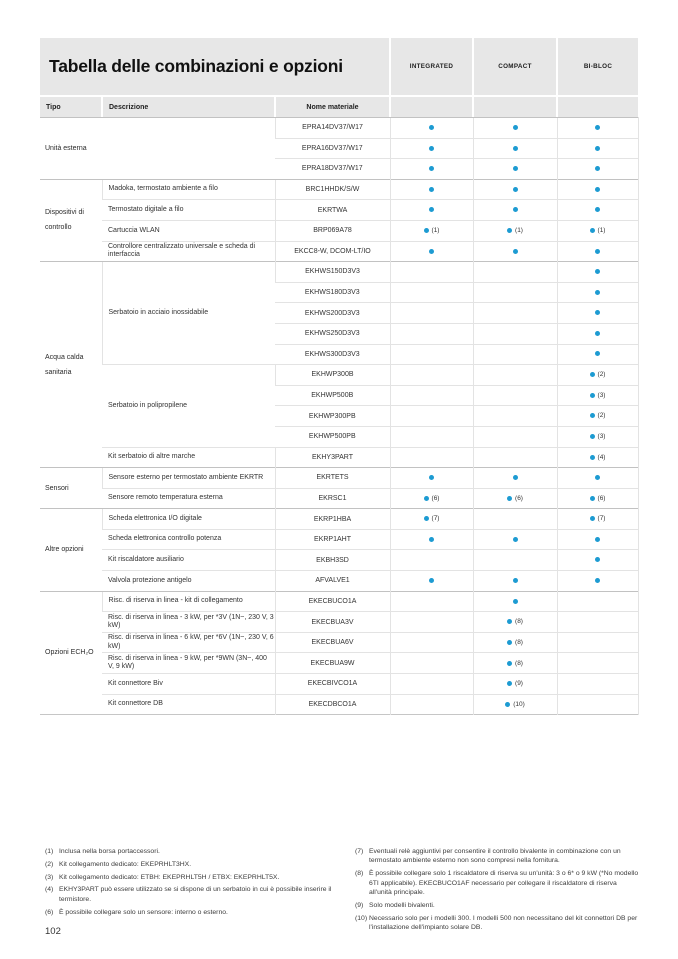 Image resolution: width=678 pixels, height=959 pixels. I want to click on description-cell: Scheda elettronica controllo potenza, so click(189, 539).